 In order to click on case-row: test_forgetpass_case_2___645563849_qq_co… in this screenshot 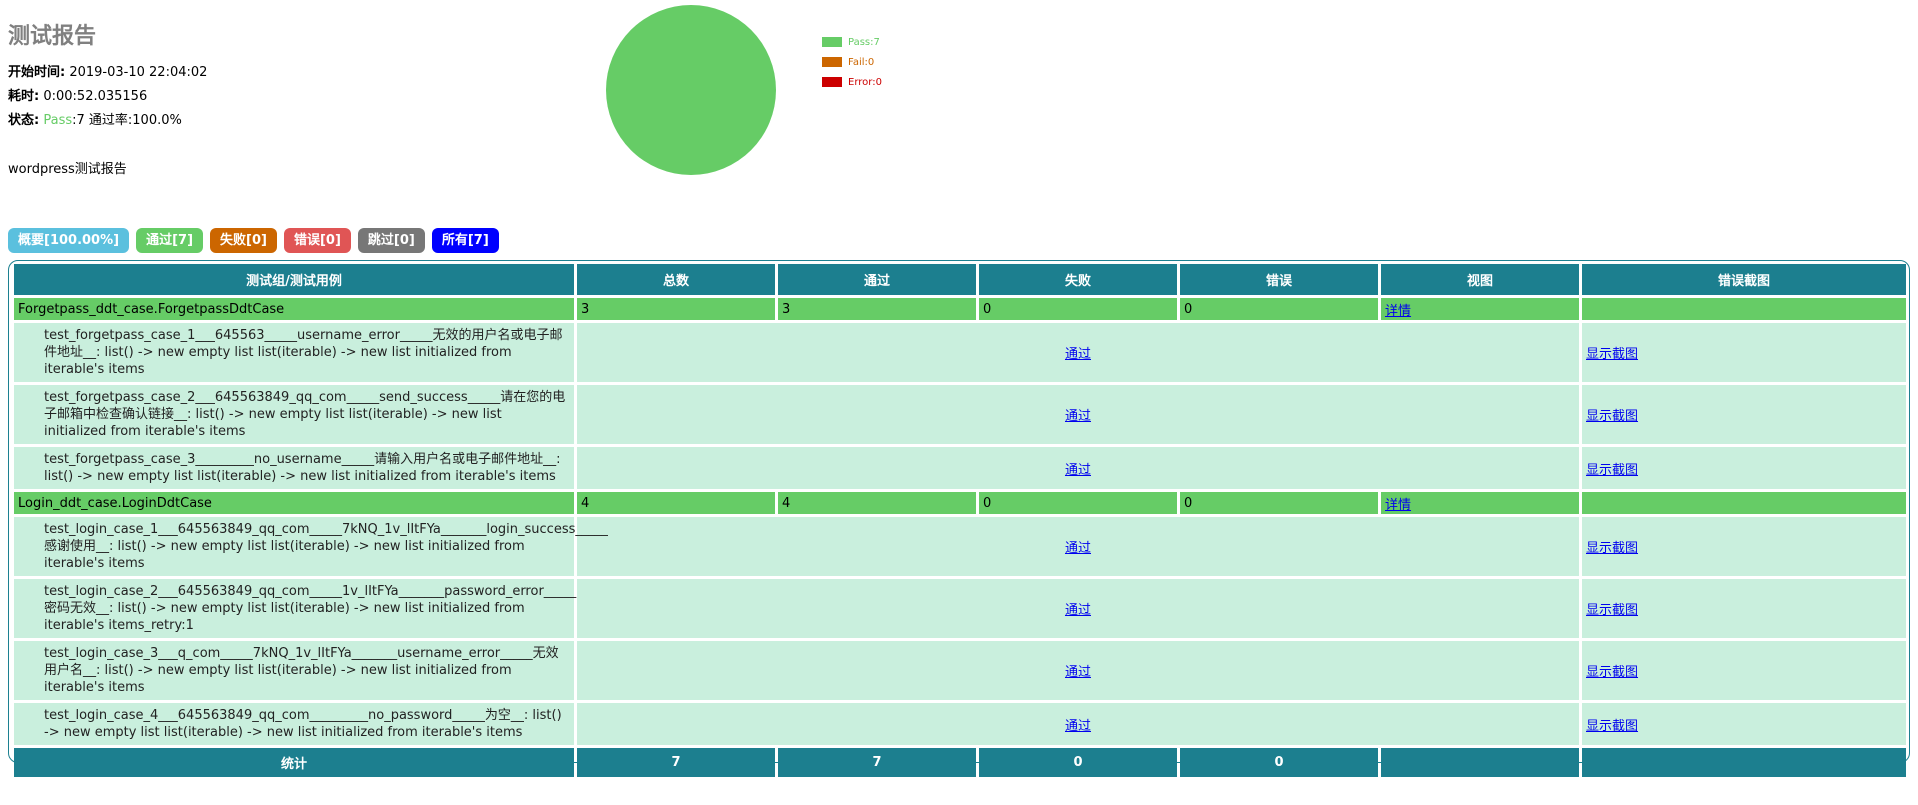, I will do `click(960, 414)`.